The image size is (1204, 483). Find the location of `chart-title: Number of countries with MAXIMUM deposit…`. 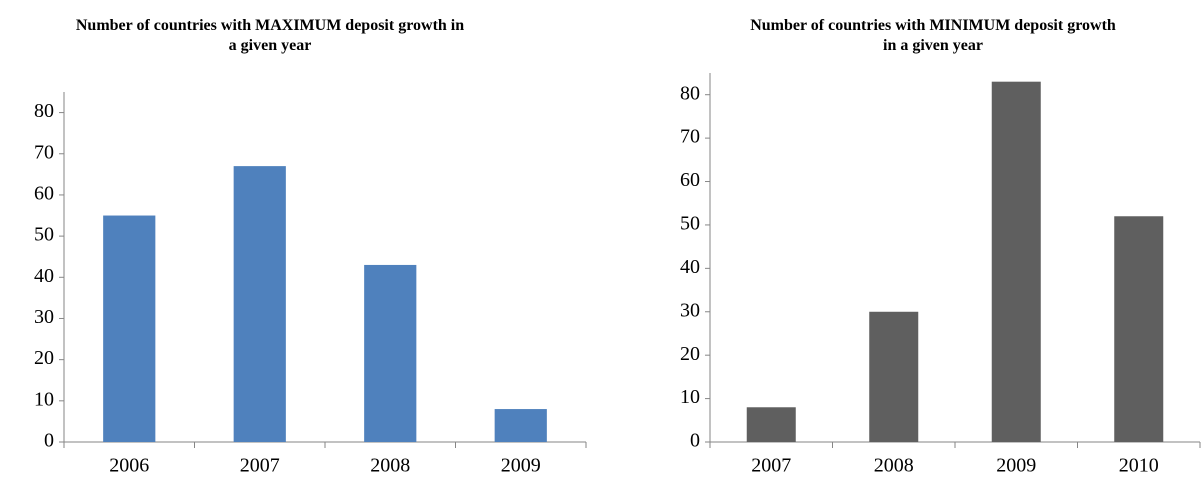

chart-title: Number of countries with MAXIMUM deposit… is located at coordinates (270, 35).